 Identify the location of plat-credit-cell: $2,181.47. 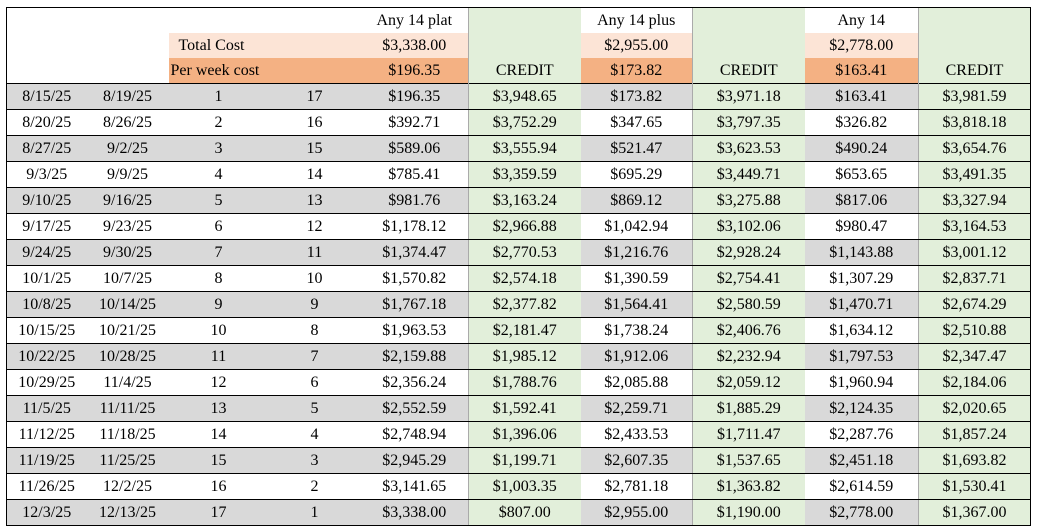
(524, 330).